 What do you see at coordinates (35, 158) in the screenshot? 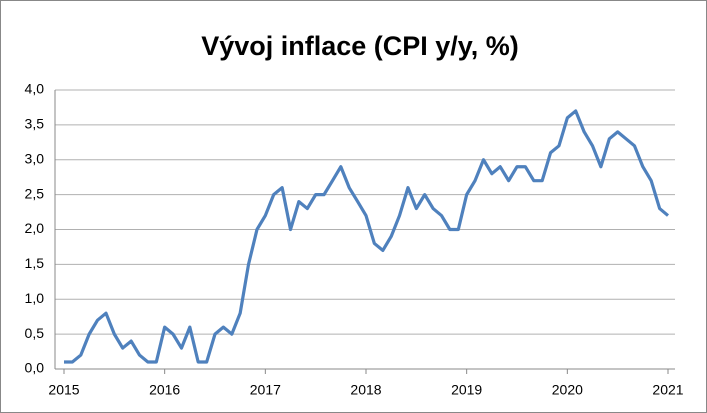
I see `y-tick-label: 3,0` at bounding box center [35, 158].